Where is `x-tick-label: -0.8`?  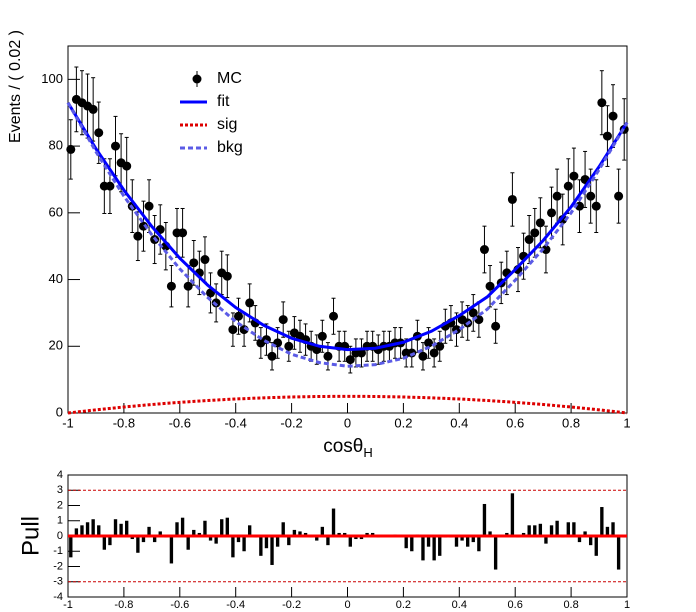
x-tick-label: -0.8 is located at coordinates (123, 605).